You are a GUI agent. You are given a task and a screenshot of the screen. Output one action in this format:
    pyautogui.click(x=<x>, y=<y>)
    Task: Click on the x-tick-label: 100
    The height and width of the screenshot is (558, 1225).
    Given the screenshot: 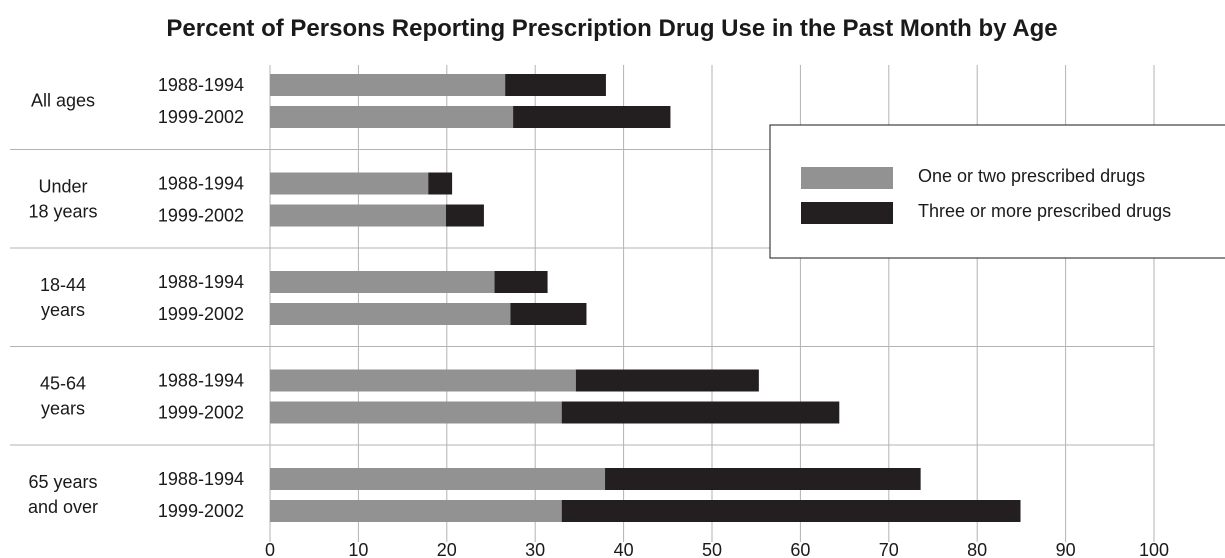 What is the action you would take?
    pyautogui.click(x=1154, y=549)
    